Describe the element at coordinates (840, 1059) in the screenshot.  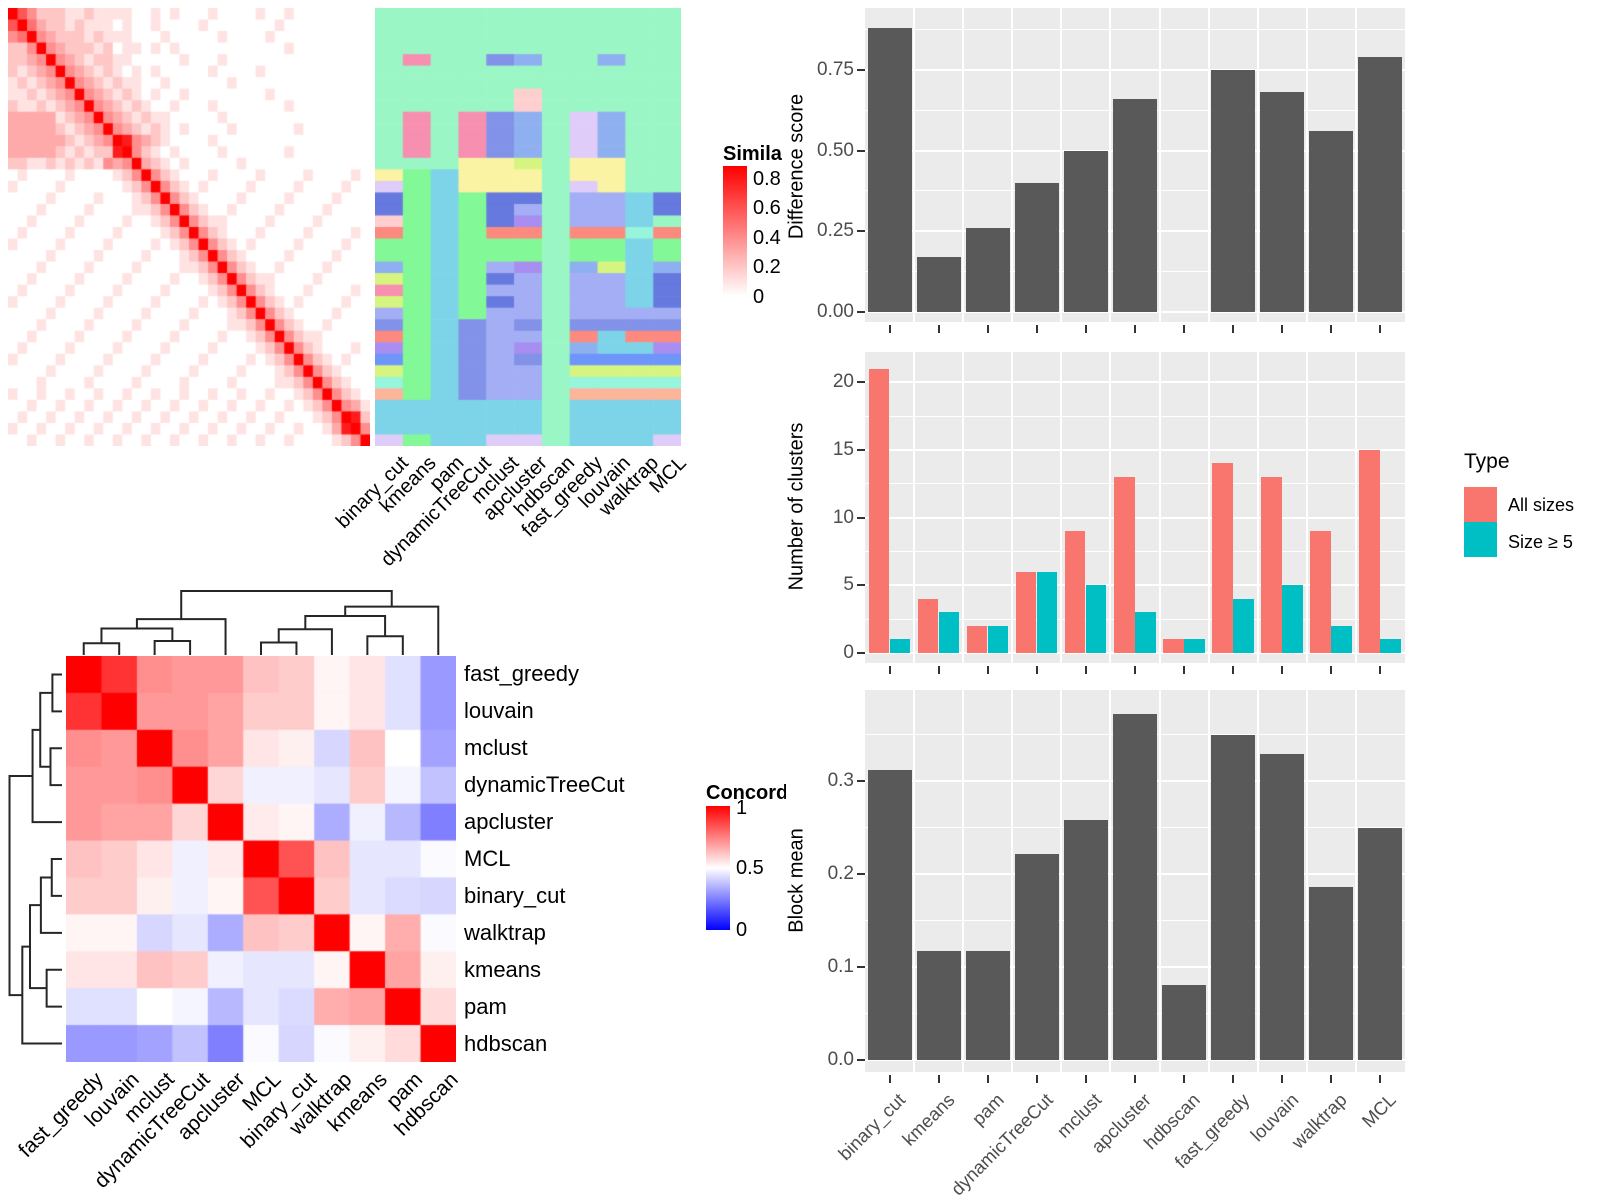
I see `y-tick-label-0.0: 0.0` at that location.